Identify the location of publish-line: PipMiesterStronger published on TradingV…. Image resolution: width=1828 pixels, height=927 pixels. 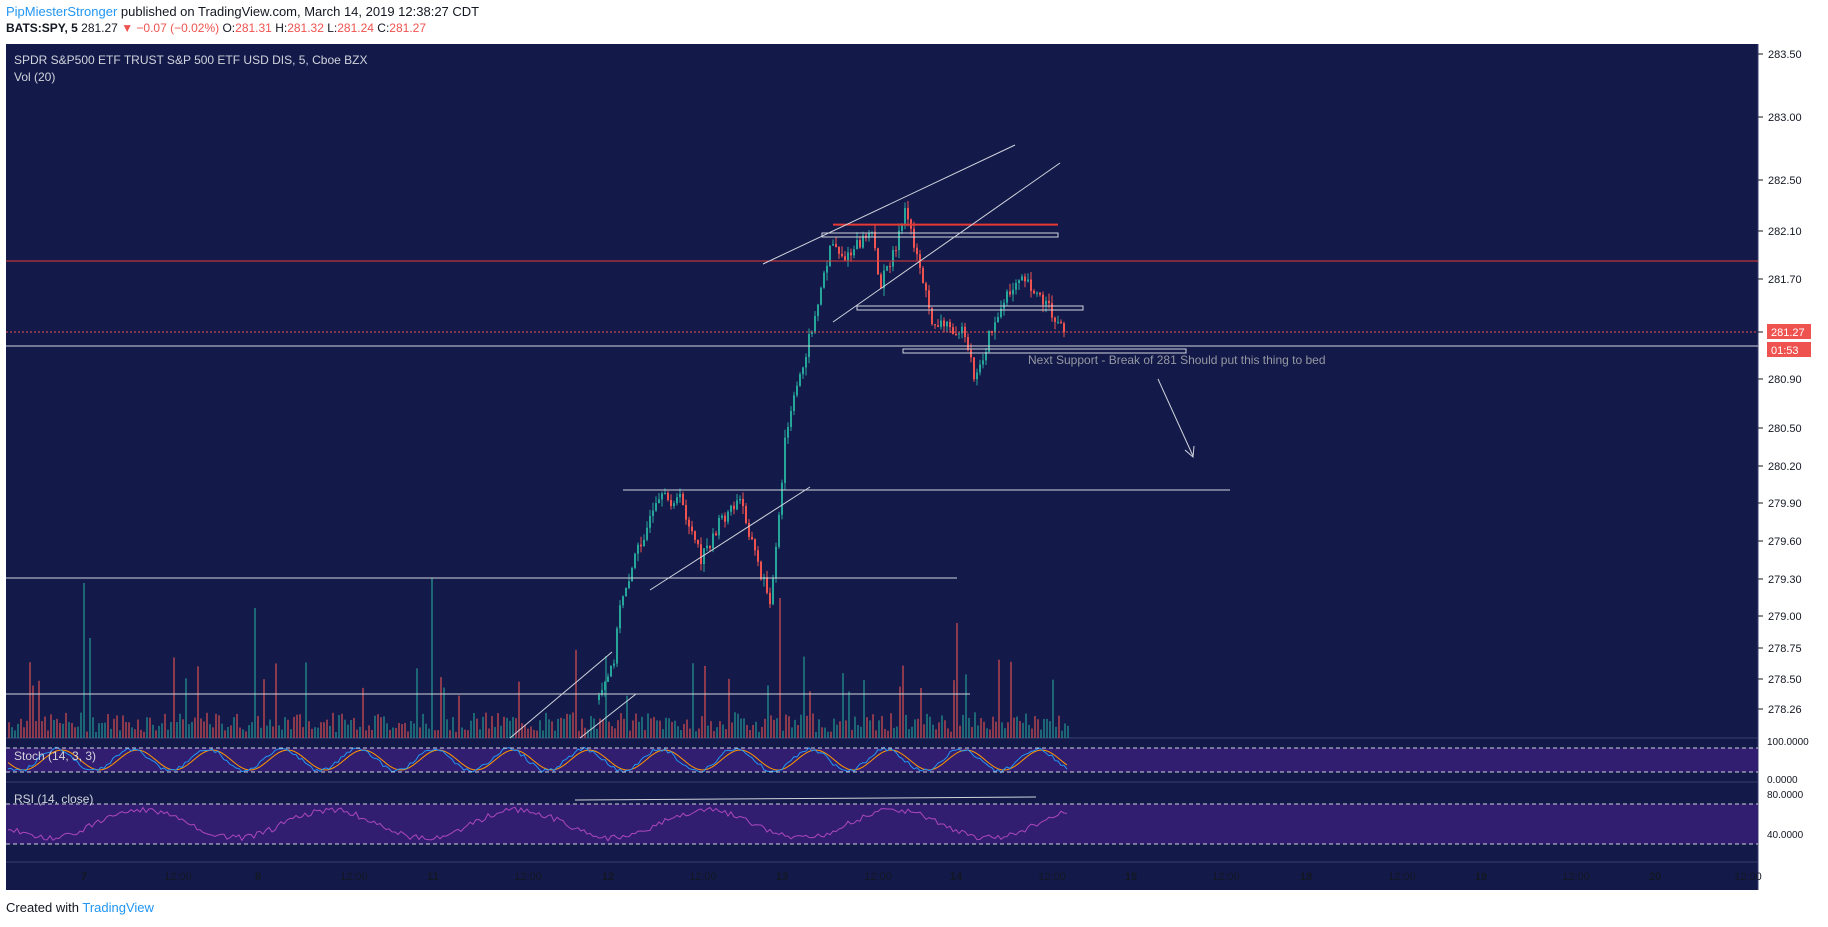
(242, 12).